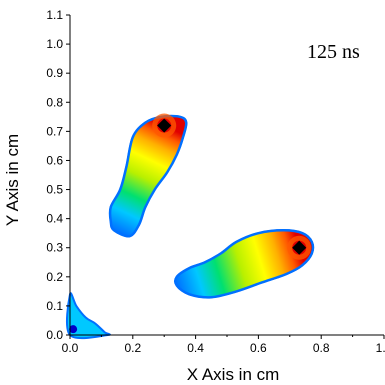  Describe the element at coordinates (321, 348) in the screenshot. I see `x-tick-label: 0.8` at that location.